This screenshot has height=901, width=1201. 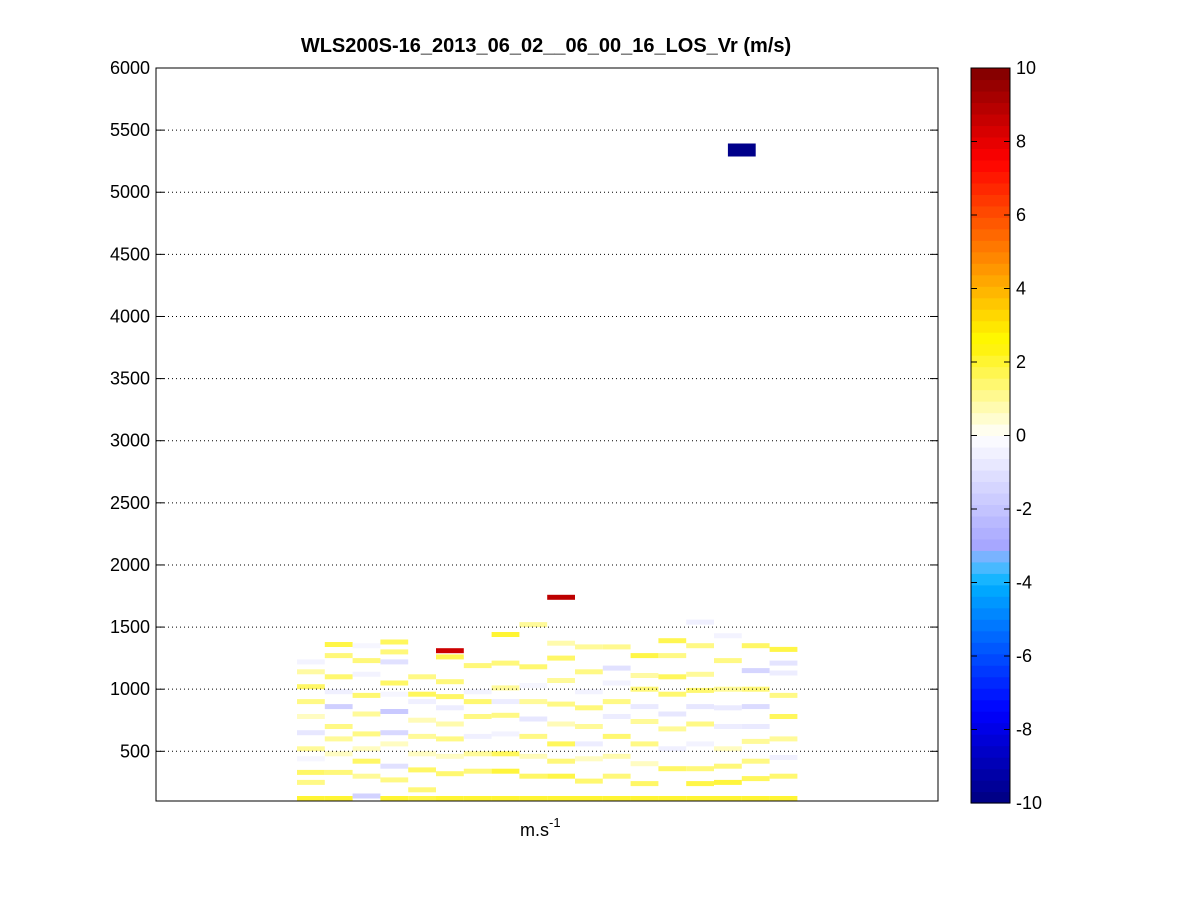 I want to click on colorbar-tick-label: -8, so click(x=1024, y=730).